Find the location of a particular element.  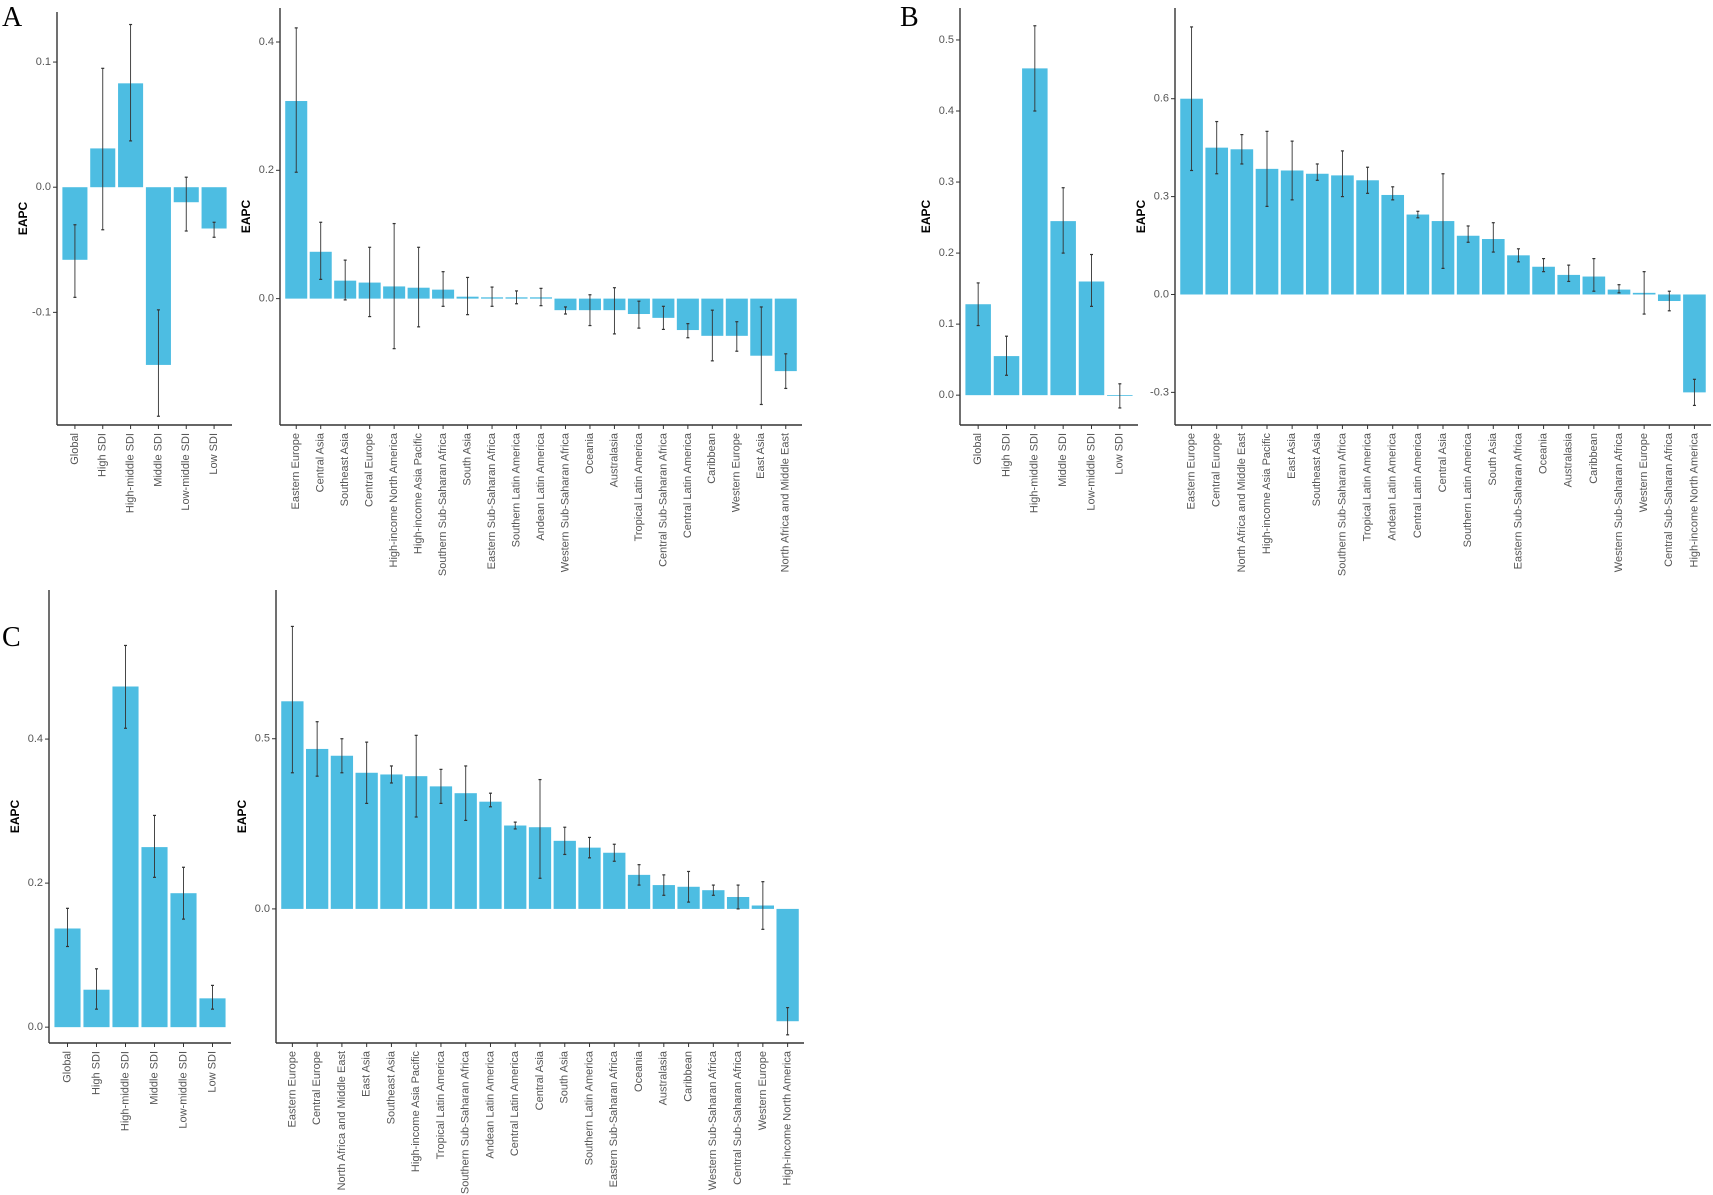

y-tick-label: 0.6 is located at coordinates (1161, 99).